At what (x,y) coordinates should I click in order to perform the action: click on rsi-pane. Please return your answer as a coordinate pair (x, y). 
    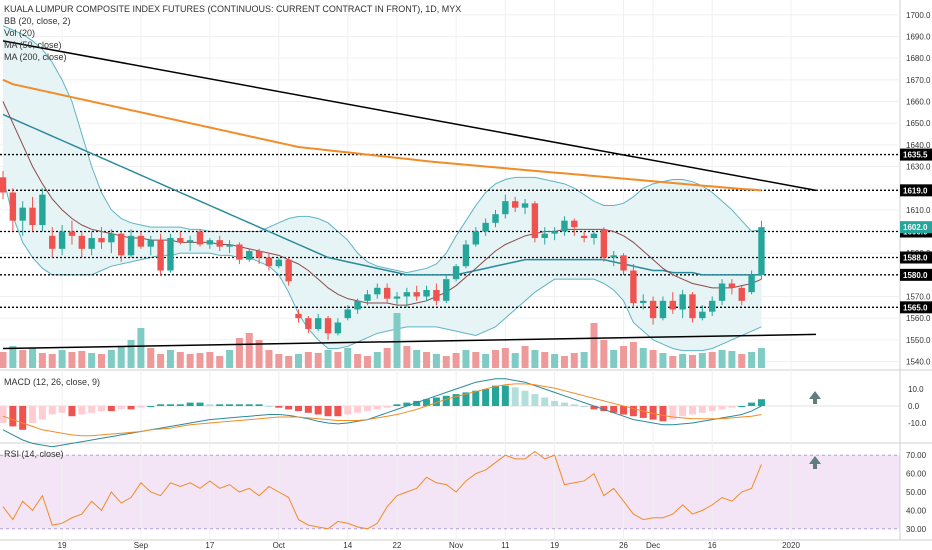
    Looking at the image, I should click on (450, 490).